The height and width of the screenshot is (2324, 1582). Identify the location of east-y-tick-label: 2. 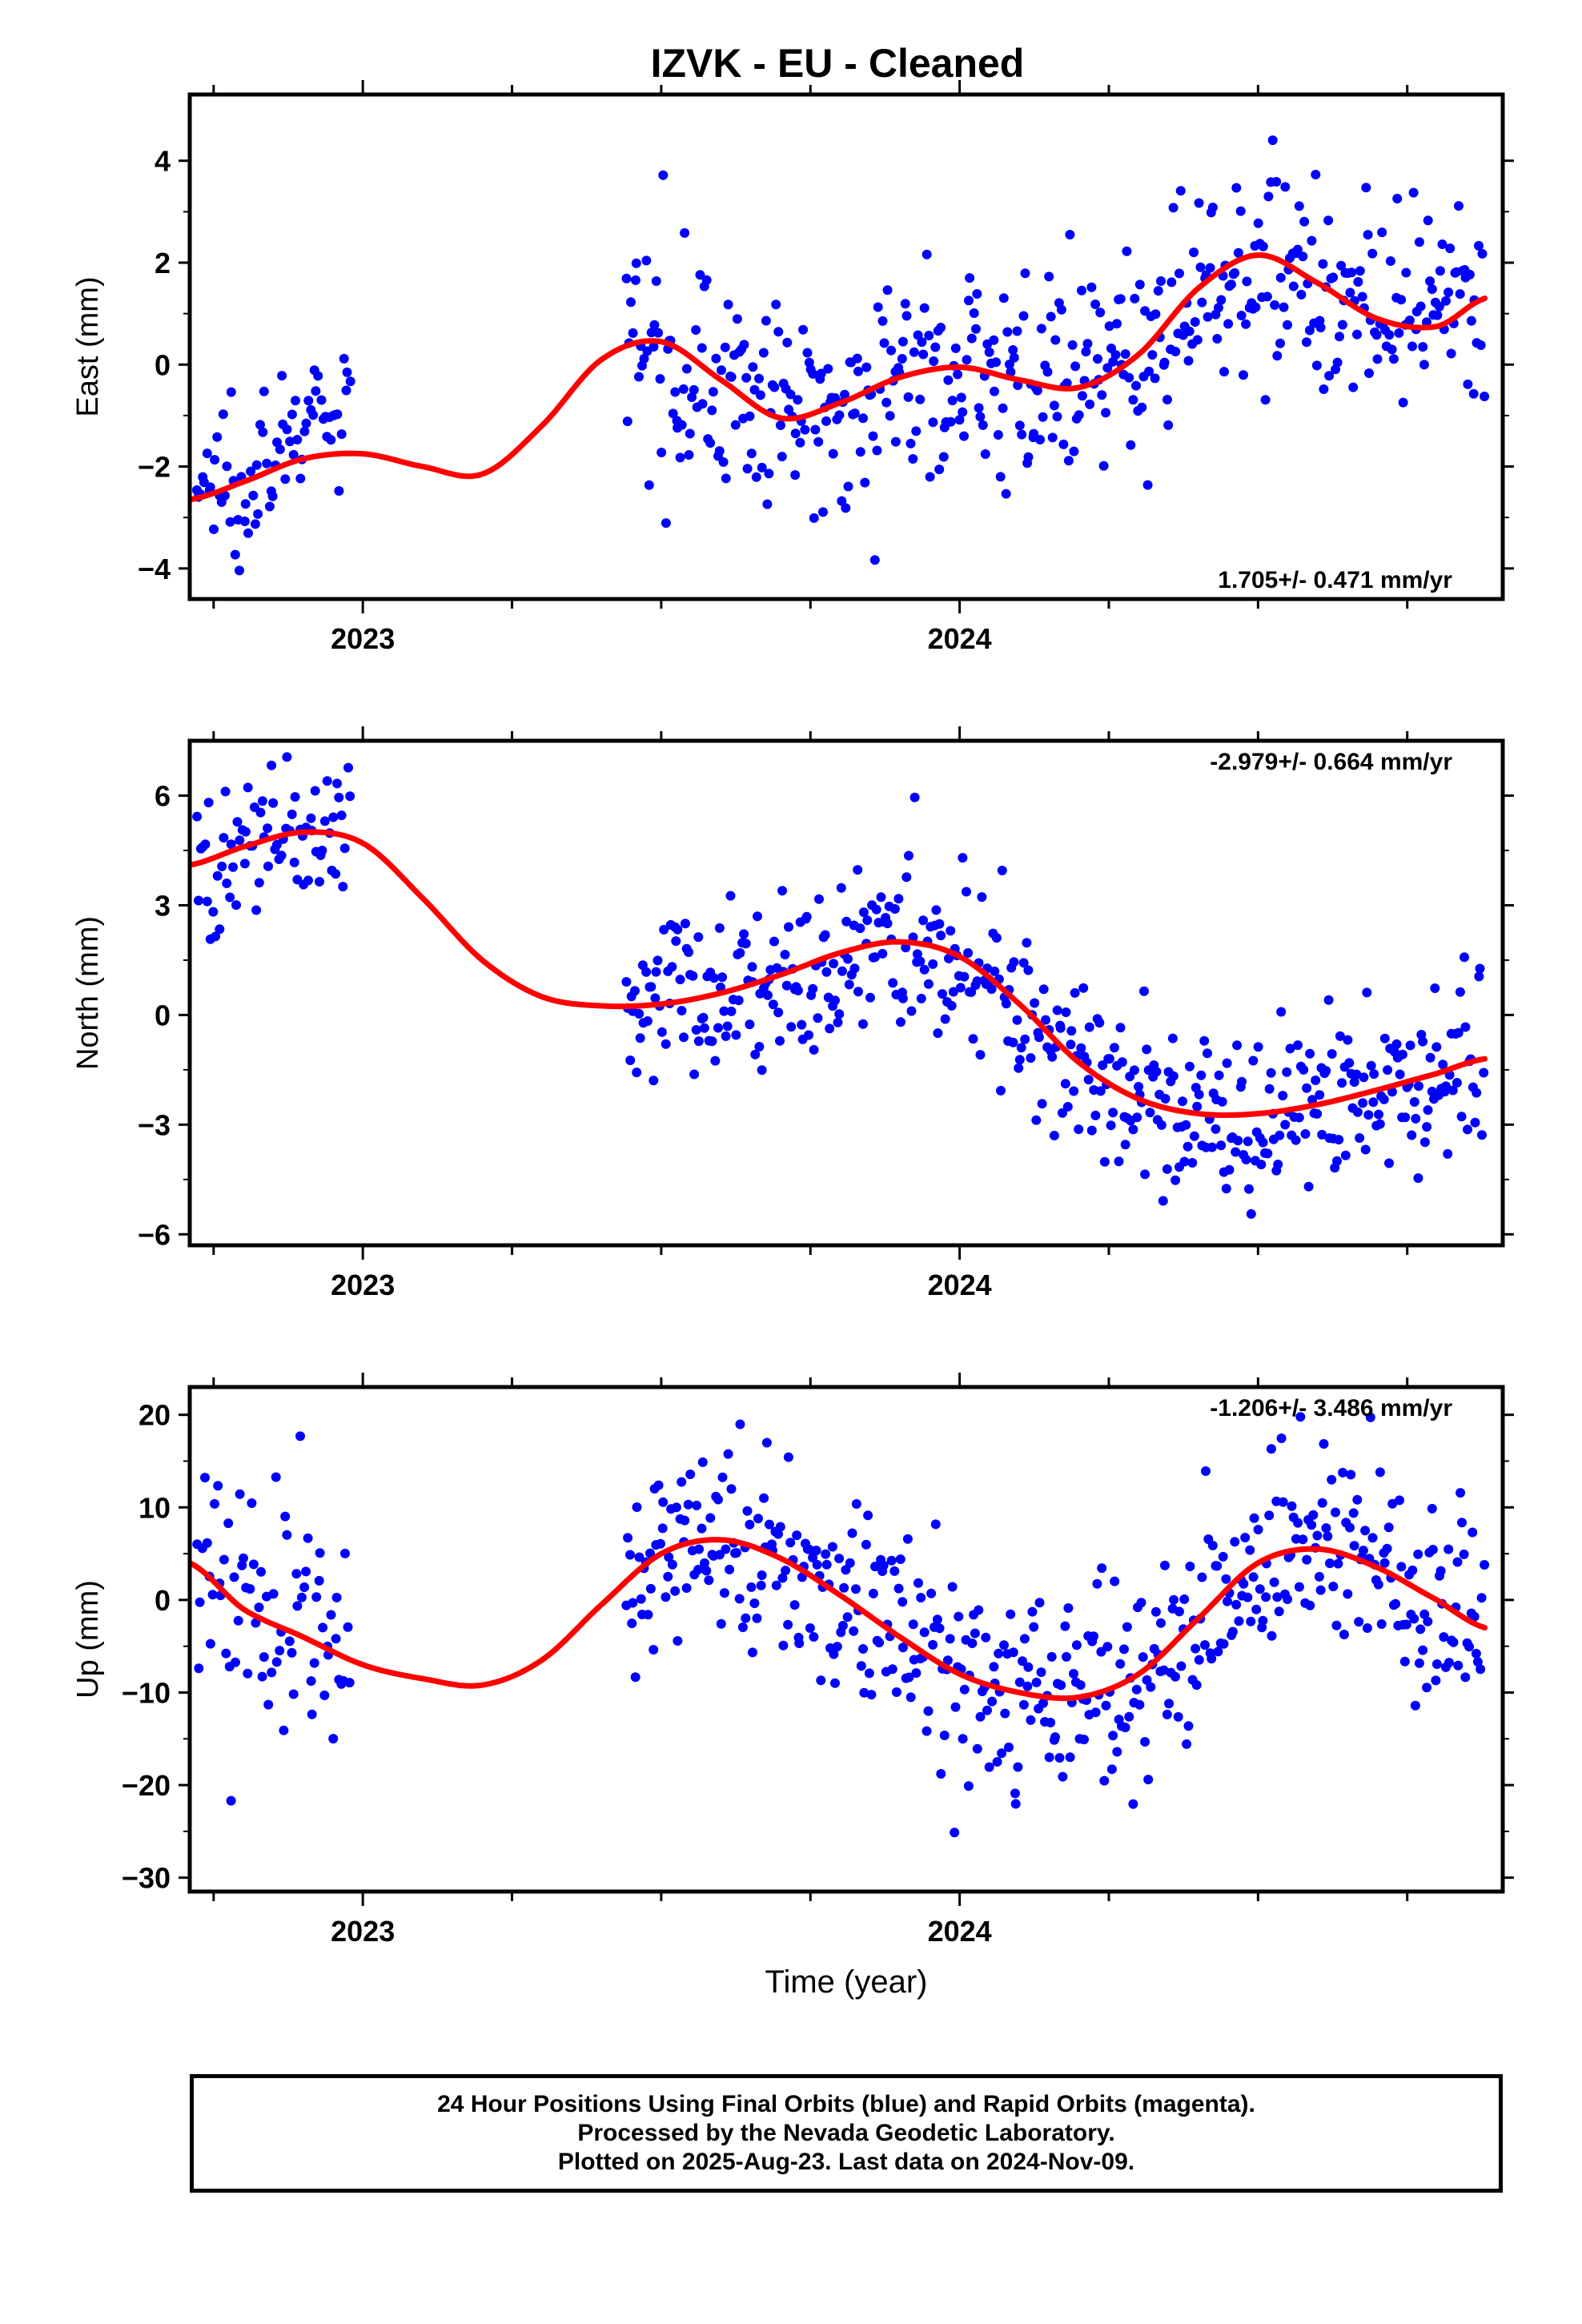
(163, 263).